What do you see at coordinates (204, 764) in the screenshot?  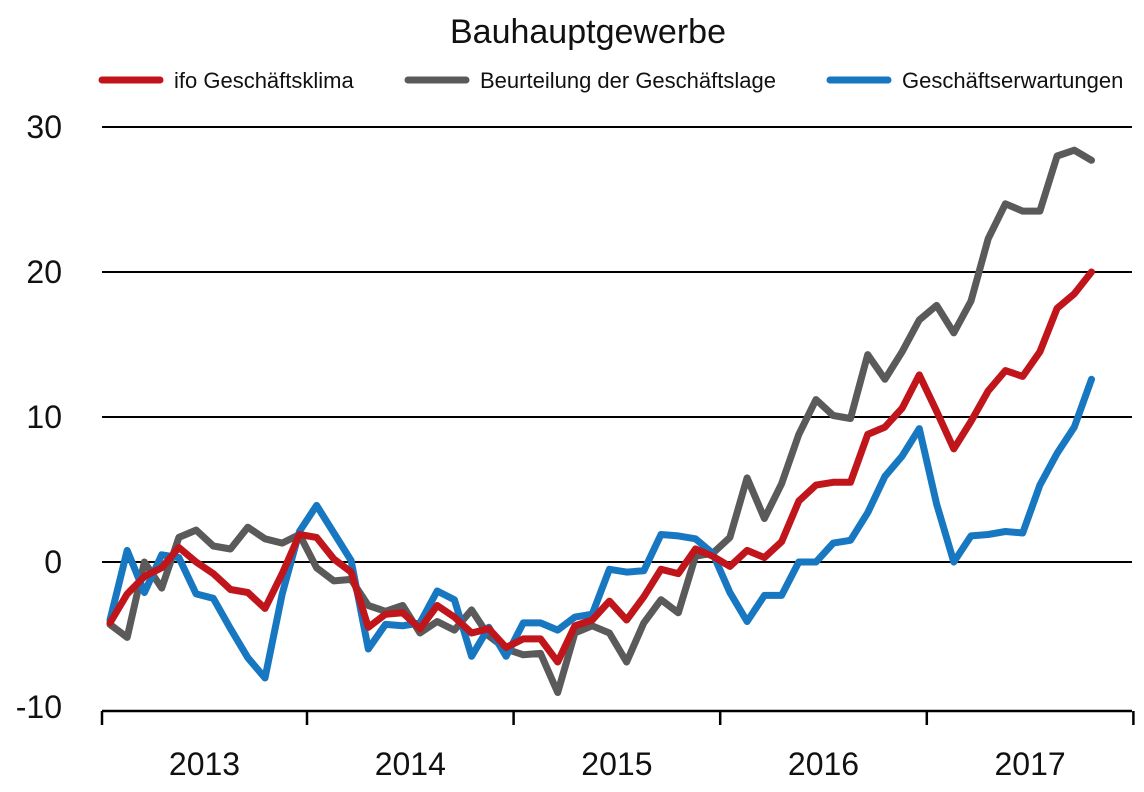 I see `x-tick-label: 2013` at bounding box center [204, 764].